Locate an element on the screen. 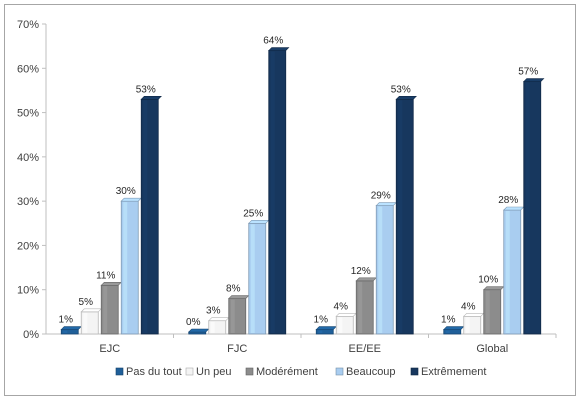  x-category-label: Global is located at coordinates (492, 349).